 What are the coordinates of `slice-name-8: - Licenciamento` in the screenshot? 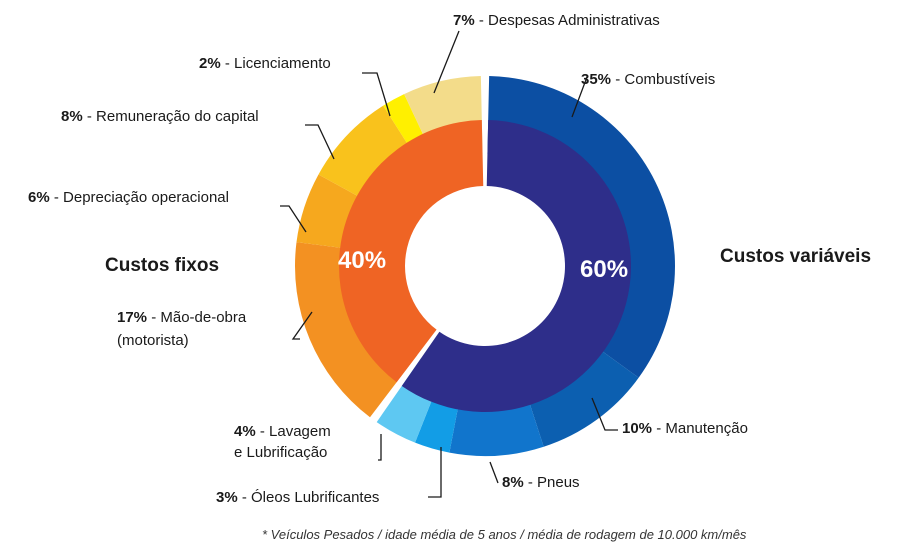 It's located at (276, 63).